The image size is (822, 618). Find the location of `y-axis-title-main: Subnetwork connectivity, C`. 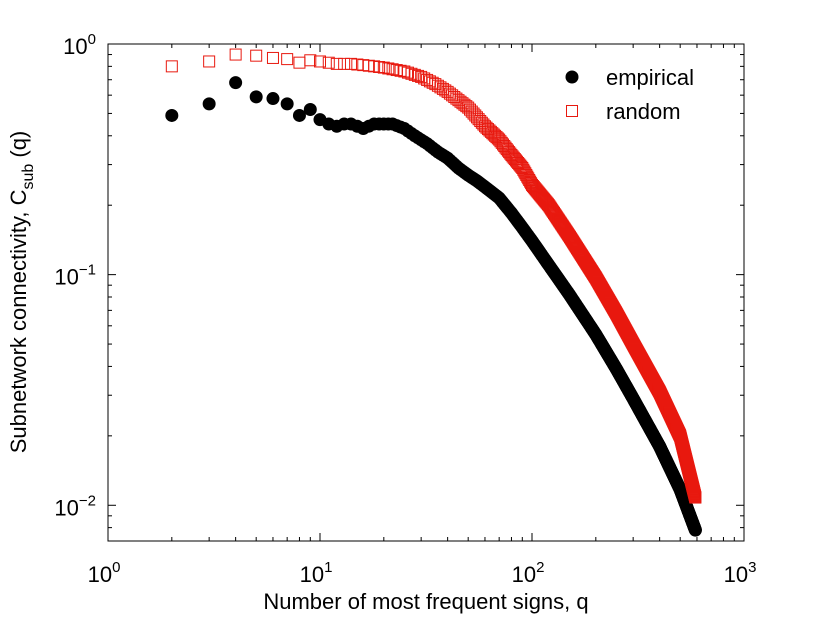

y-axis-title-main: Subnetwork connectivity, C is located at coordinates (18, 321).